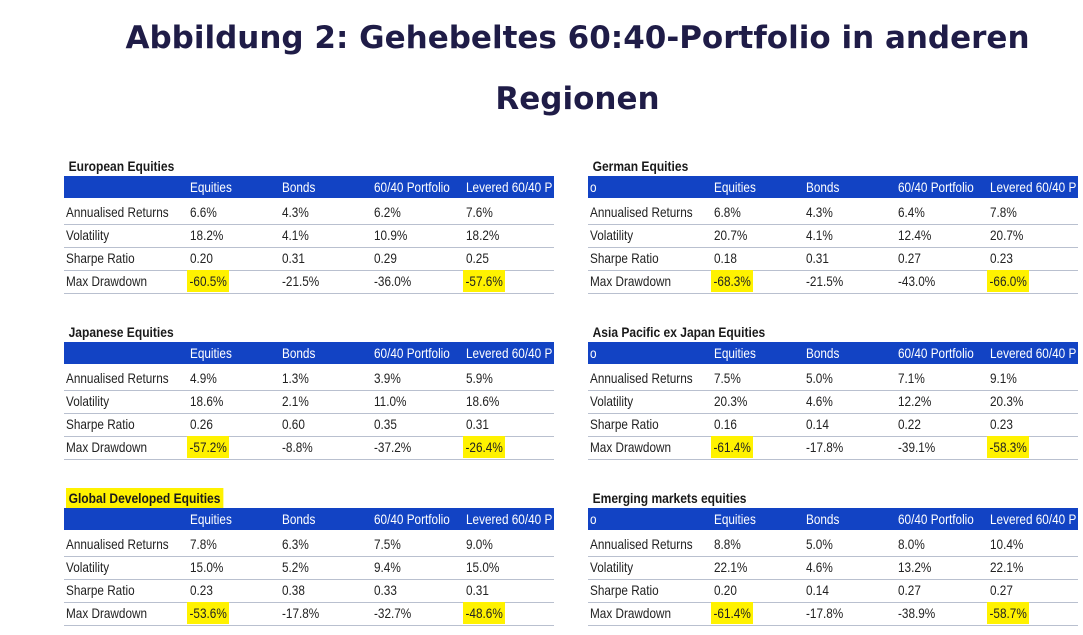 The width and height of the screenshot is (1083, 635). What do you see at coordinates (825, 613) in the screenshot?
I see `value-cell: -17.8%` at bounding box center [825, 613].